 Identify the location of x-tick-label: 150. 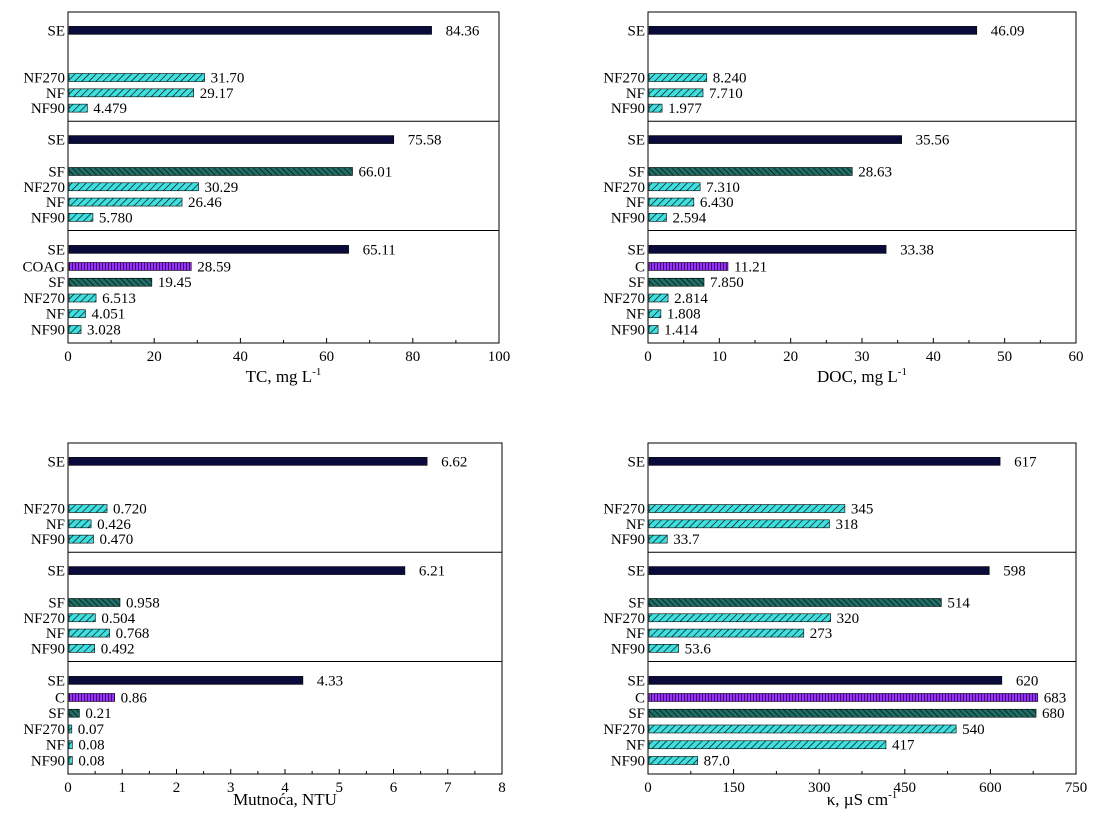
(733, 788).